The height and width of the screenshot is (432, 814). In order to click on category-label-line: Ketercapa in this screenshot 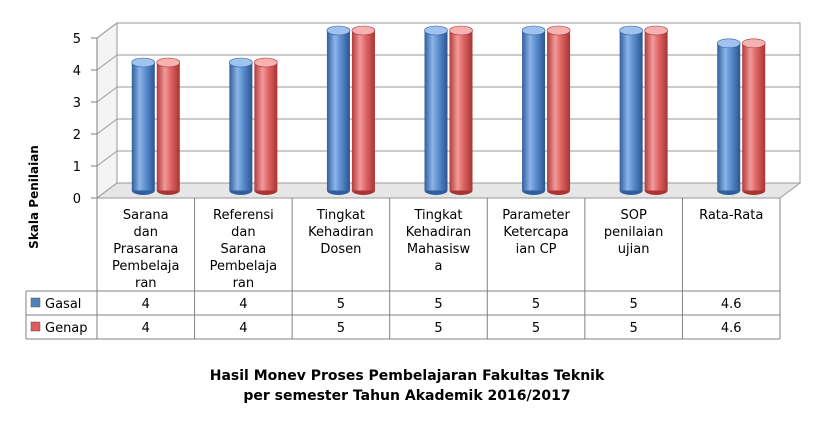, I will do `click(535, 232)`.